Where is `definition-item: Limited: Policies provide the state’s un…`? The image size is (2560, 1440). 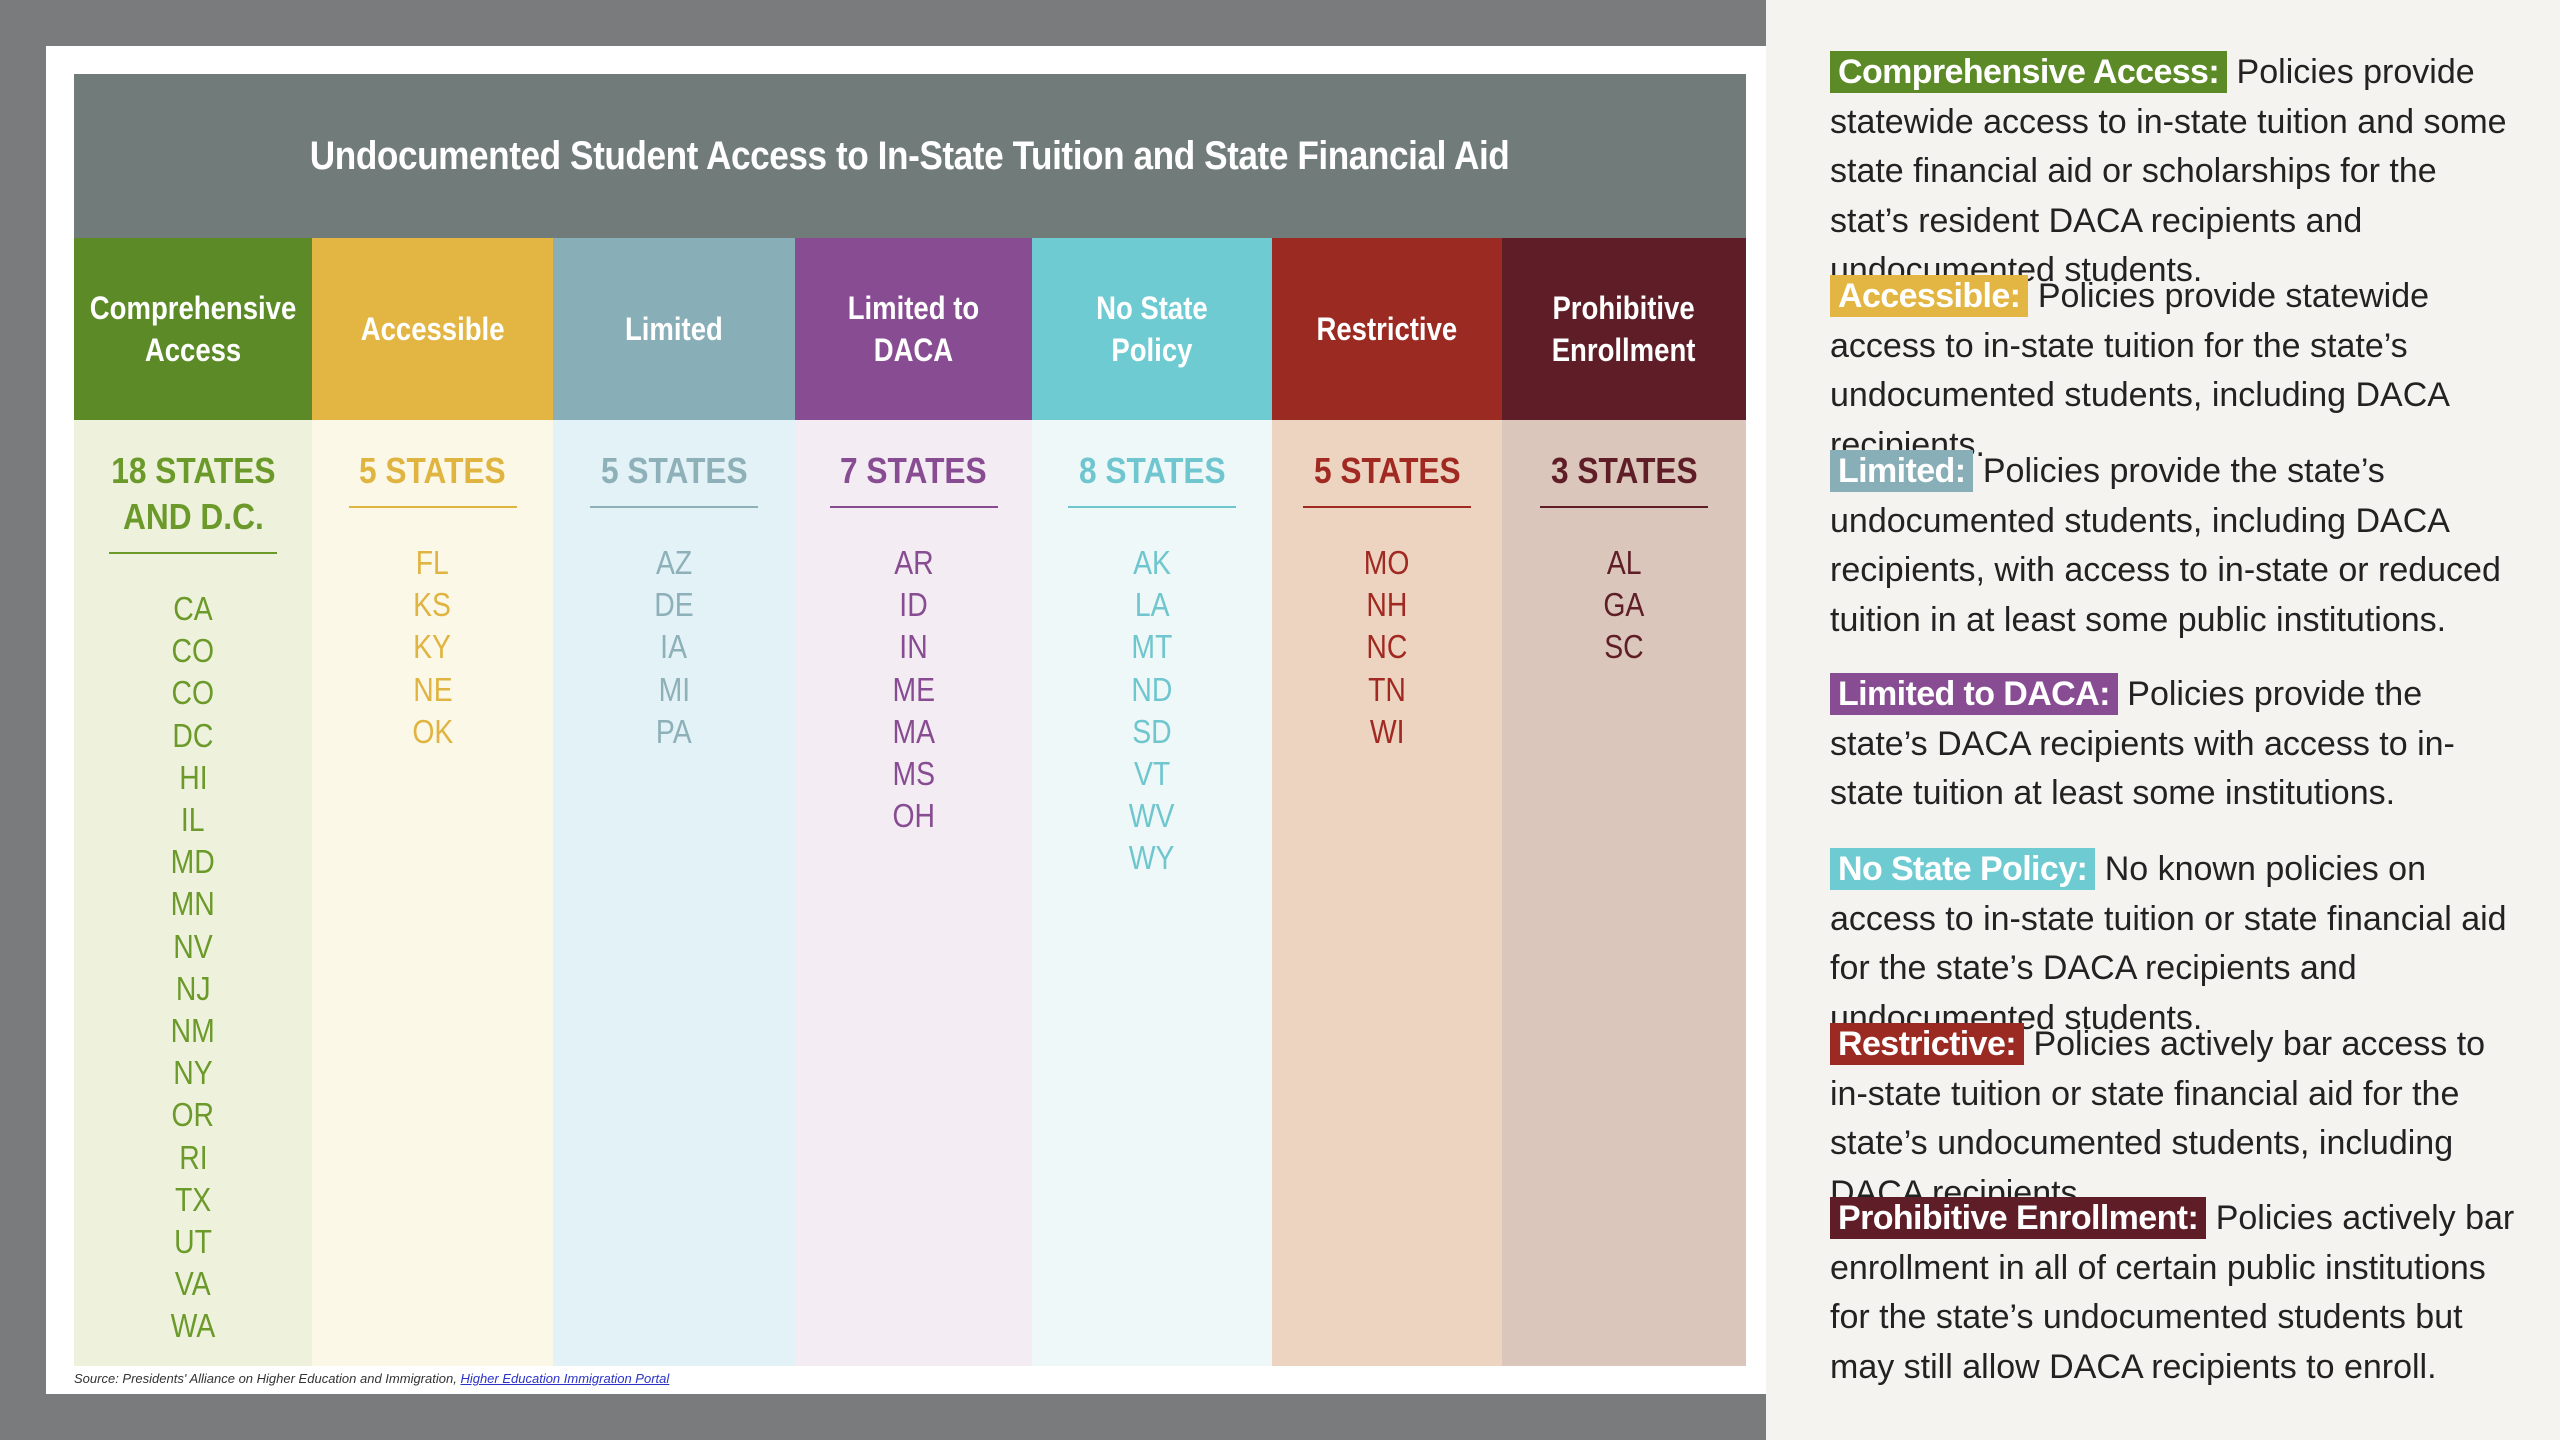
definition-item: Limited: Policies provide the state’s un… is located at coordinates (2175, 546).